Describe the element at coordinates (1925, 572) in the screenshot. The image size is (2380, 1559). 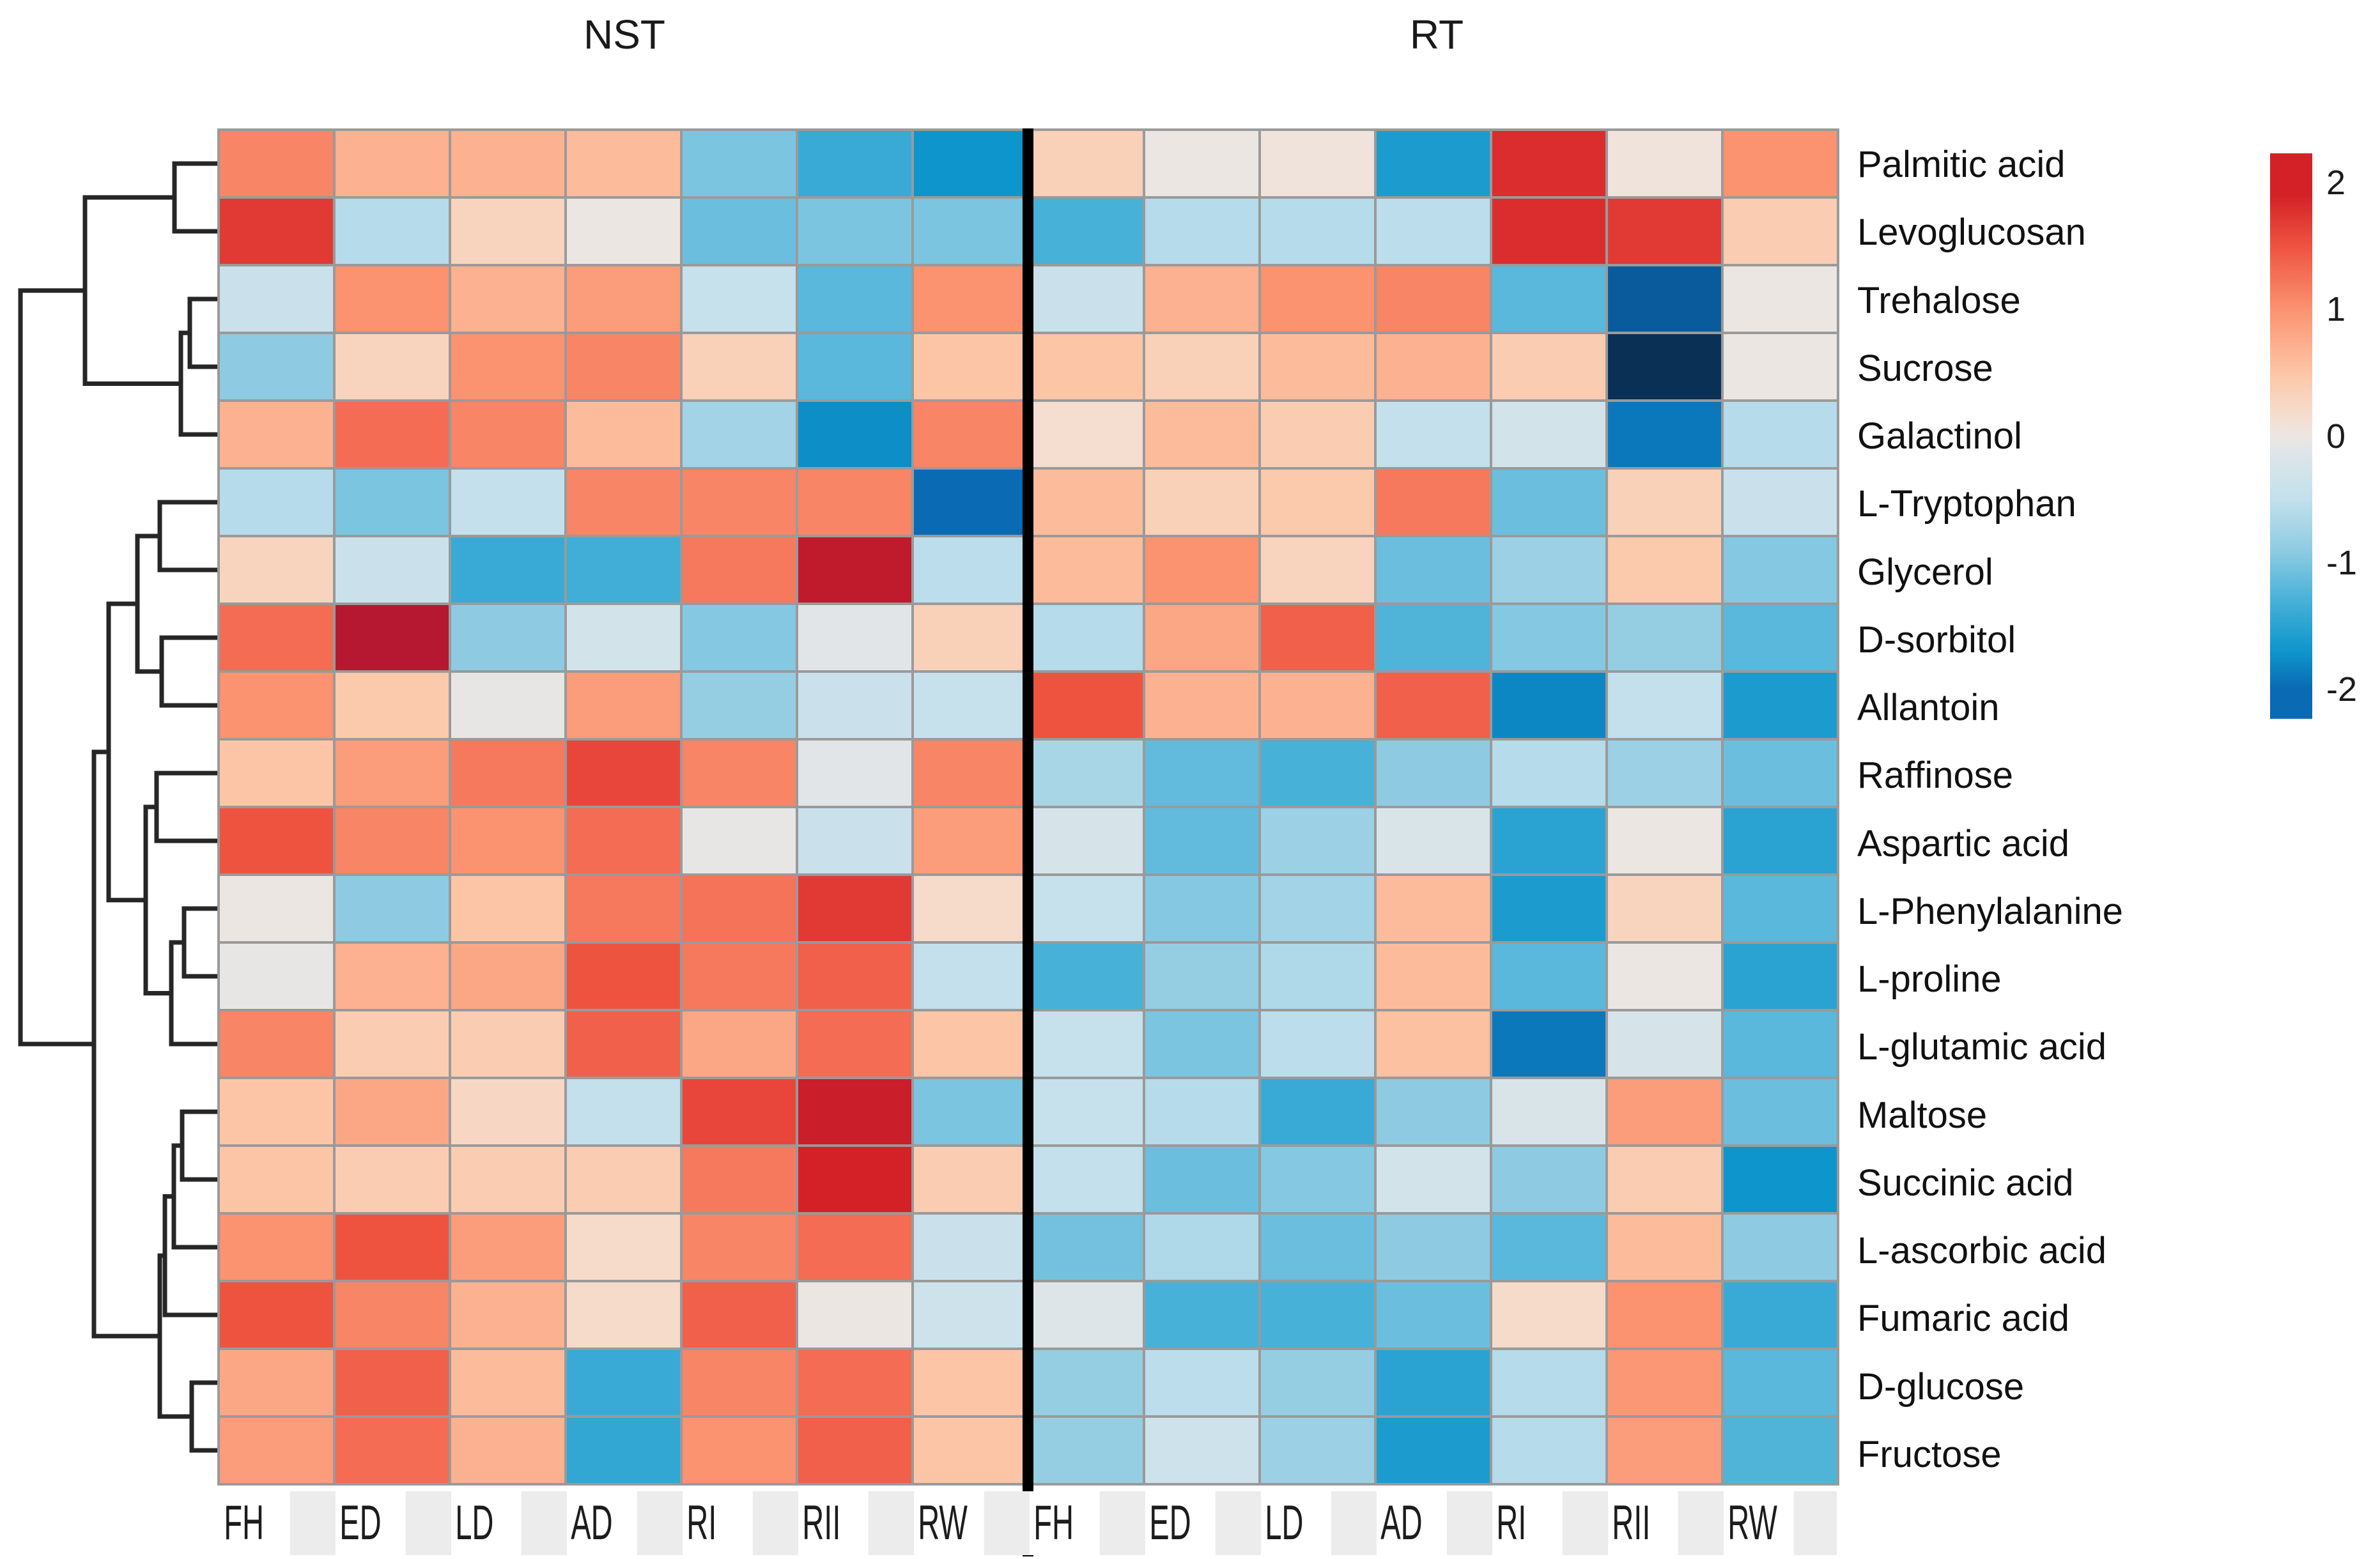
I see `row-label: Glycerol` at that location.